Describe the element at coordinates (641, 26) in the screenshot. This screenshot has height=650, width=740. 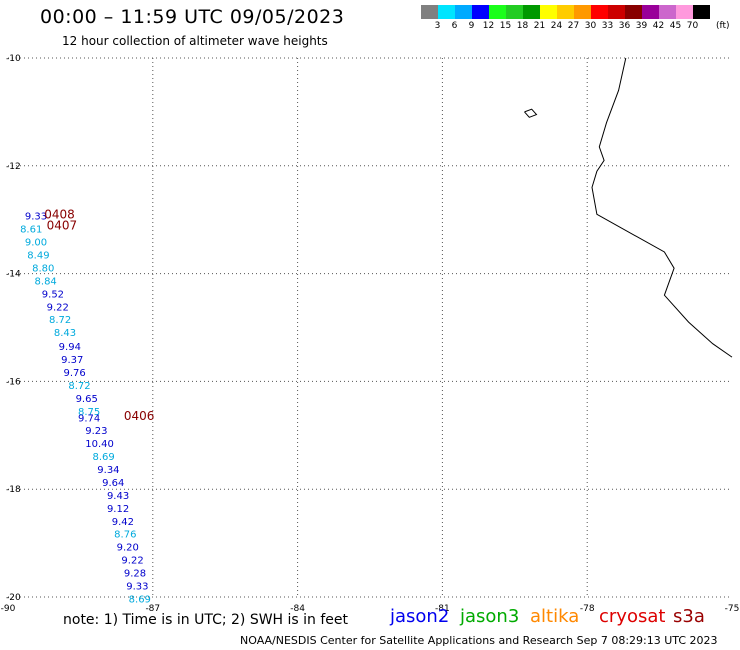
I see `color-scale-label: 39` at that location.